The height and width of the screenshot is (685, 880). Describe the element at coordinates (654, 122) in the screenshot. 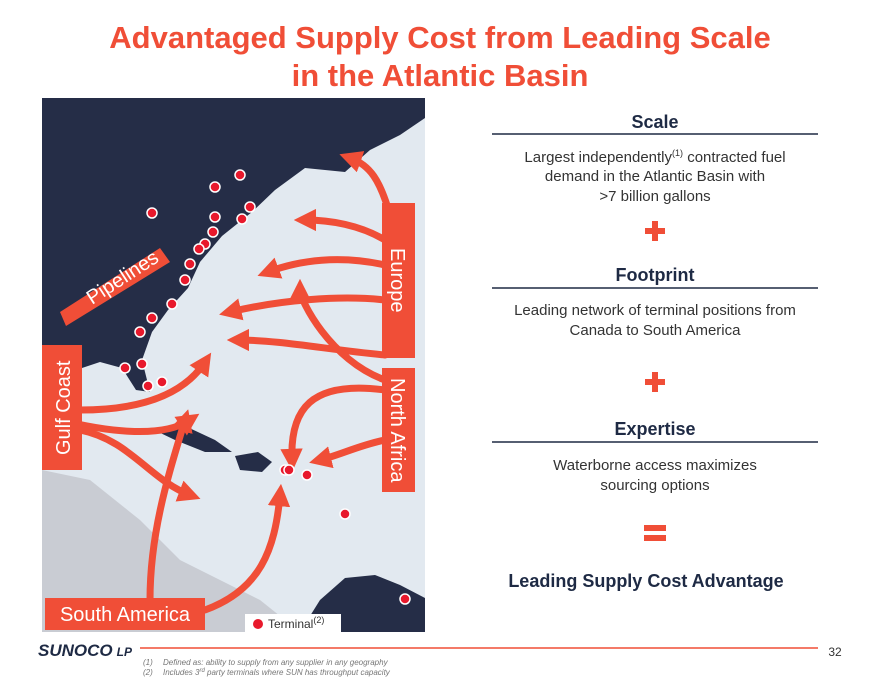

I see `section-heading: Scale` at that location.